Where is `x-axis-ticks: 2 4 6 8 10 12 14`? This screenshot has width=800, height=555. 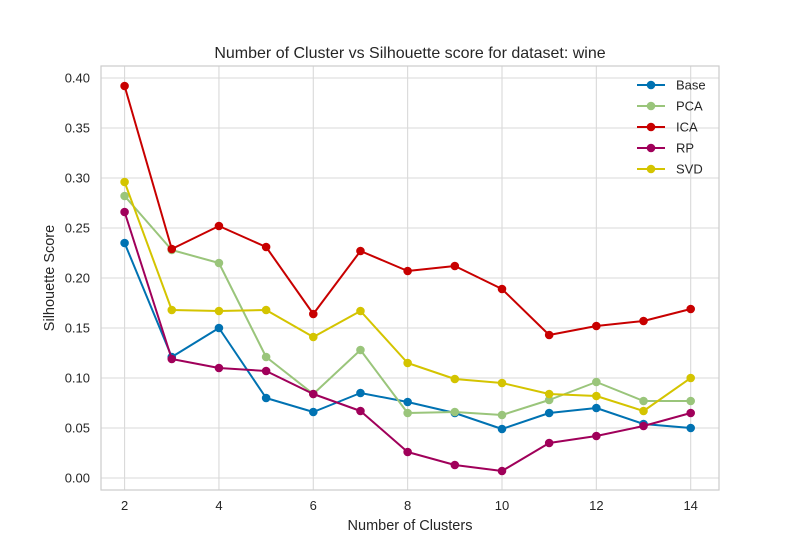 x-axis-ticks: 2 4 6 8 10 12 14 is located at coordinates (409, 505).